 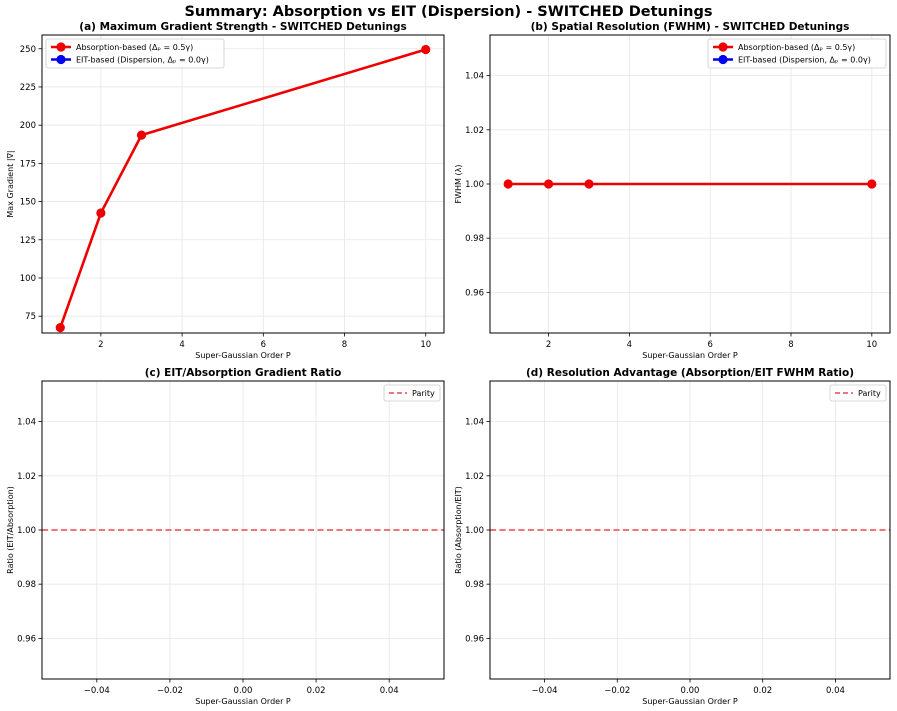 I want to click on gradient-strength-ytick-label: 175, so click(x=28, y=164).